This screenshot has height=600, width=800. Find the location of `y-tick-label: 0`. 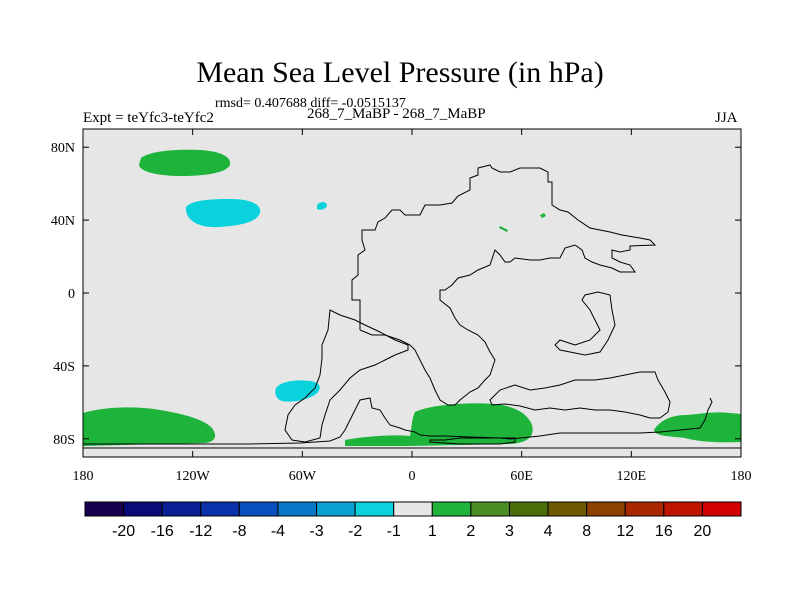

y-tick-label: 0 is located at coordinates (71, 294).